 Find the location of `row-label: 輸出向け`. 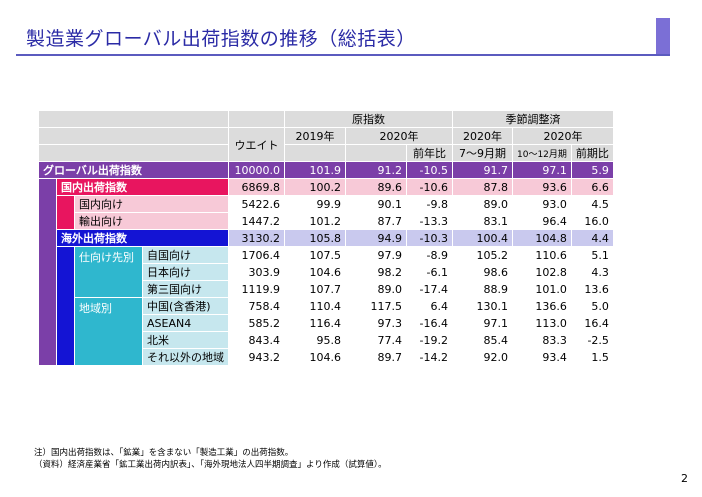

row-label: 輸出向け is located at coordinates (151, 221).